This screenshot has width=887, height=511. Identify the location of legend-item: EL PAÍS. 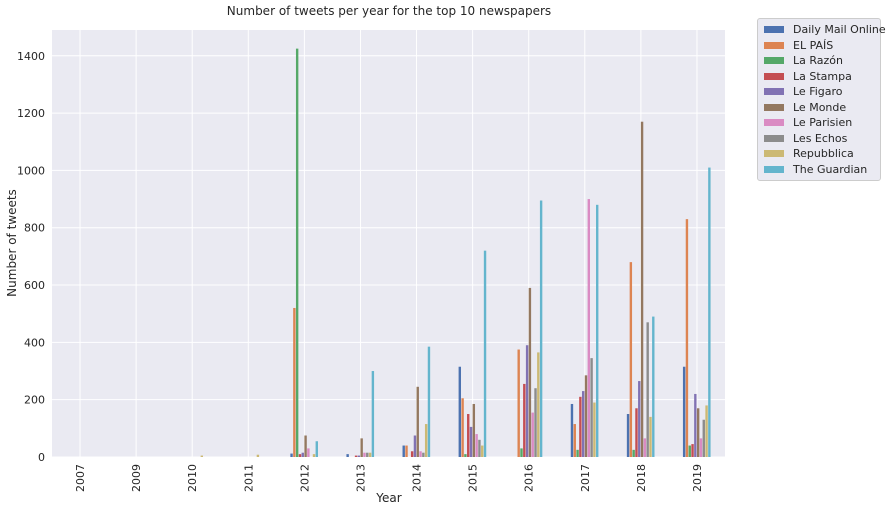
(819, 46).